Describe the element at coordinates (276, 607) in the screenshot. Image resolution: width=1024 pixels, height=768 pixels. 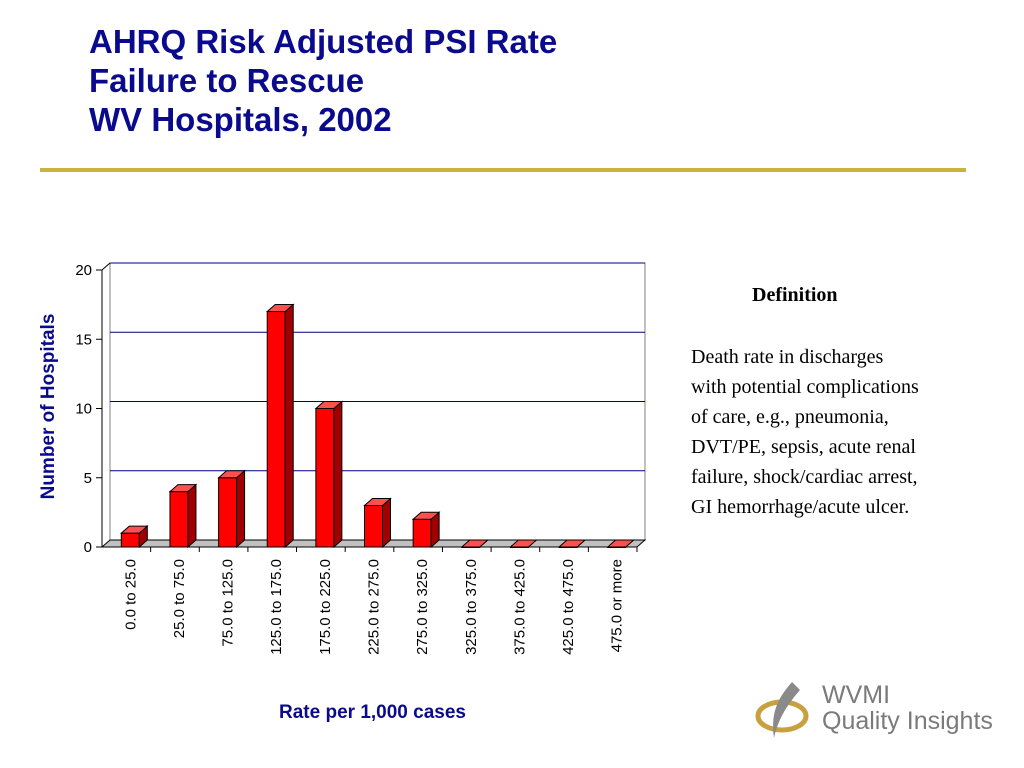
I see `x-category-label: 125.0 to 175.0` at that location.